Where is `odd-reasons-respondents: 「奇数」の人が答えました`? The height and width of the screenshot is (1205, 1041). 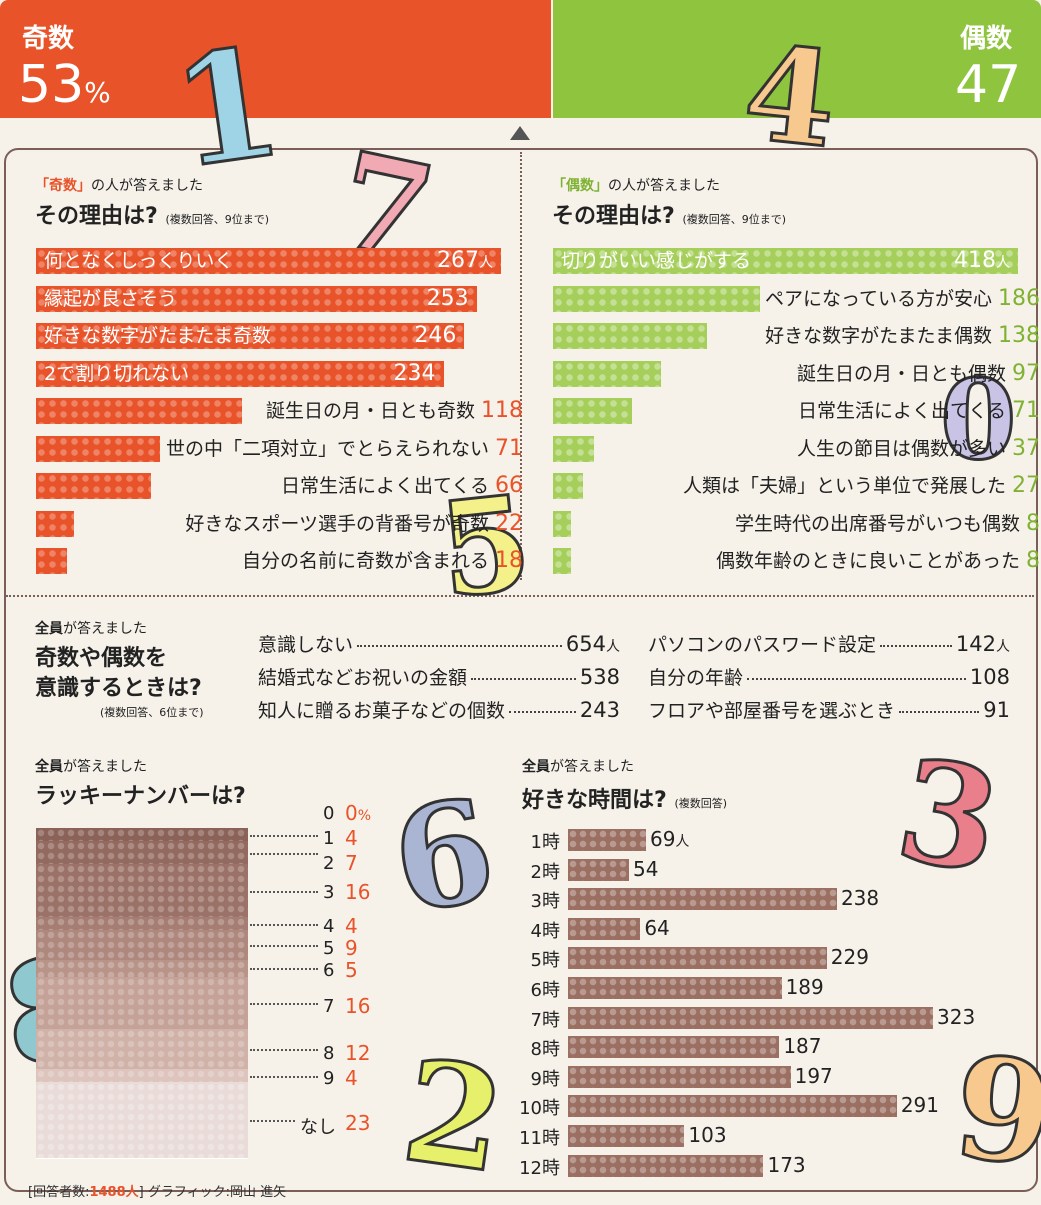
odd-reasons-respondents: 「奇数」の人が答えました is located at coordinates (119, 186).